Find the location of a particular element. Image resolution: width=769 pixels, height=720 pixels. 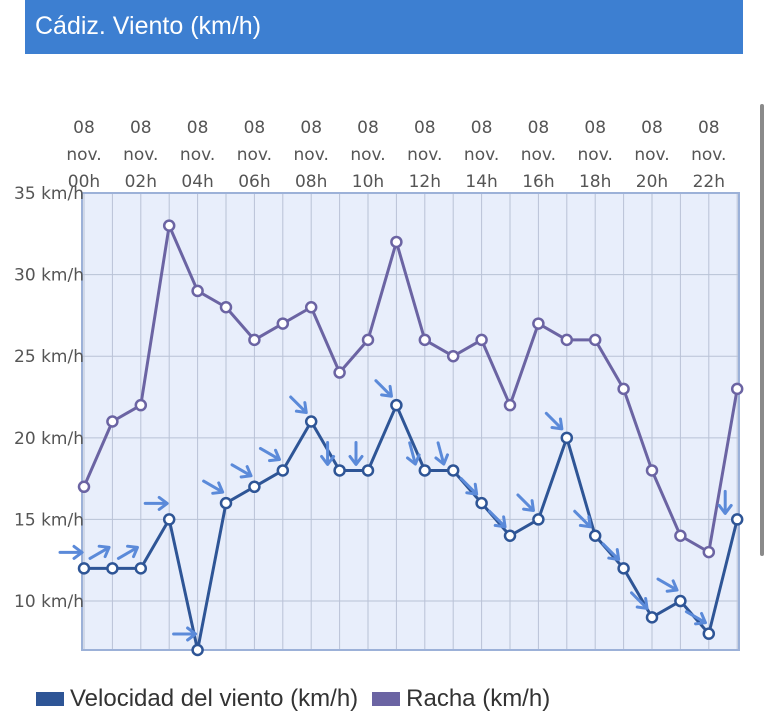

y-tick-label: 15 km/h is located at coordinates (49, 520).